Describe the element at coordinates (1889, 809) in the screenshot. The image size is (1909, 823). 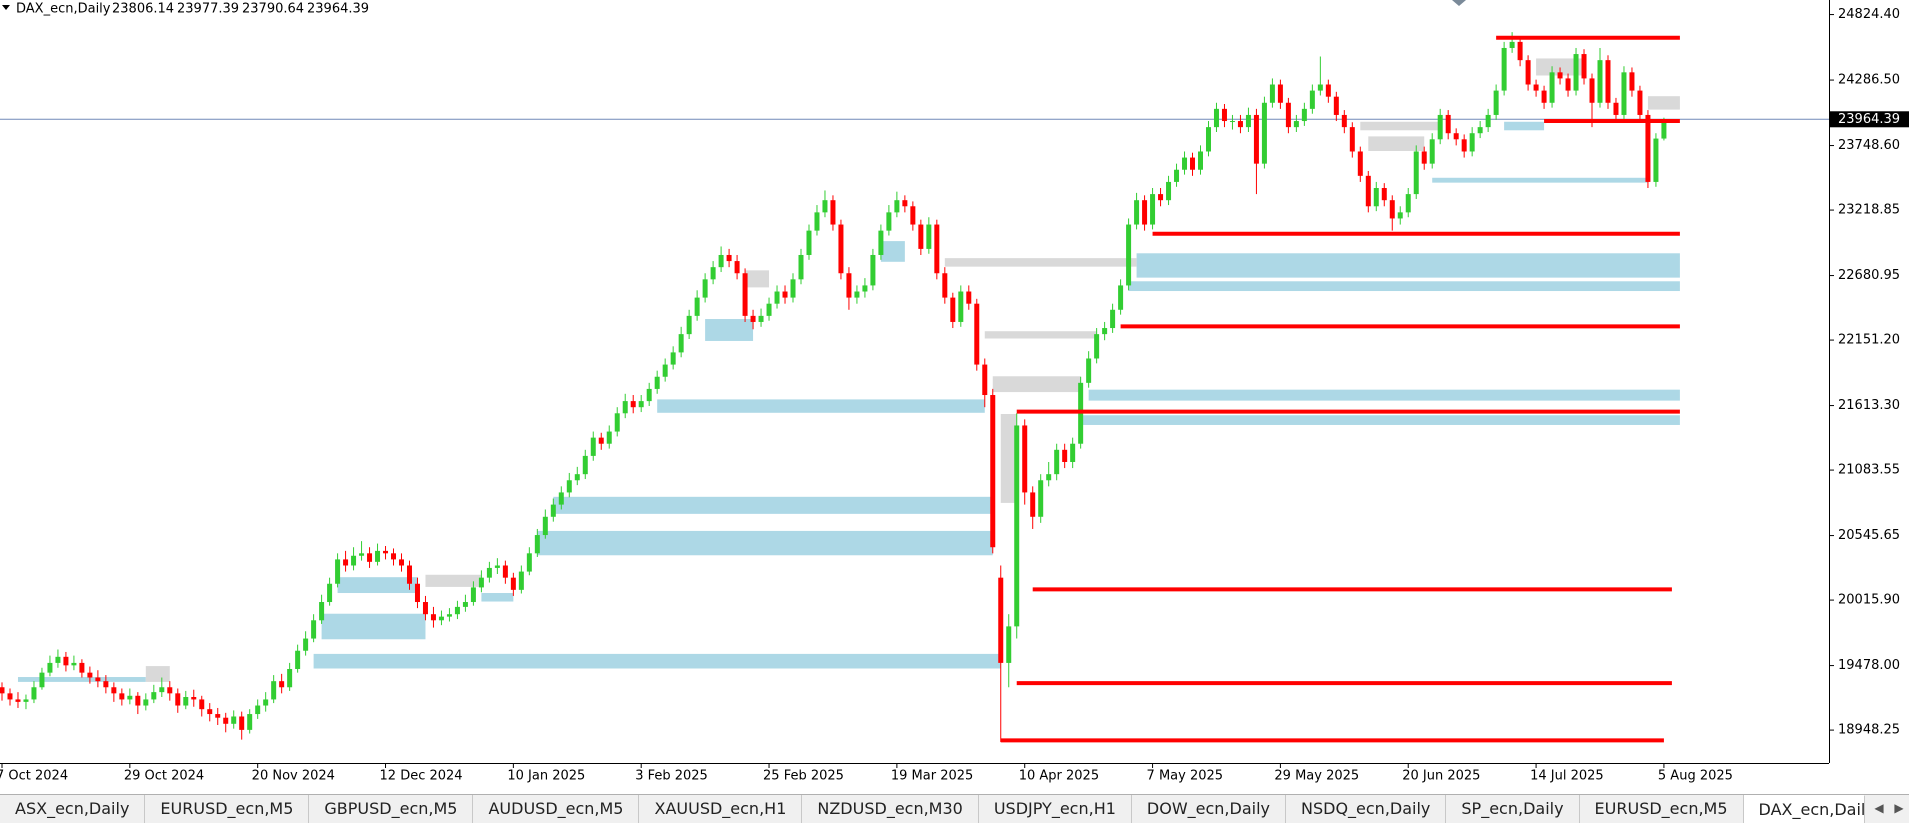
I see `tab-scroll: ◀ ▶` at that location.